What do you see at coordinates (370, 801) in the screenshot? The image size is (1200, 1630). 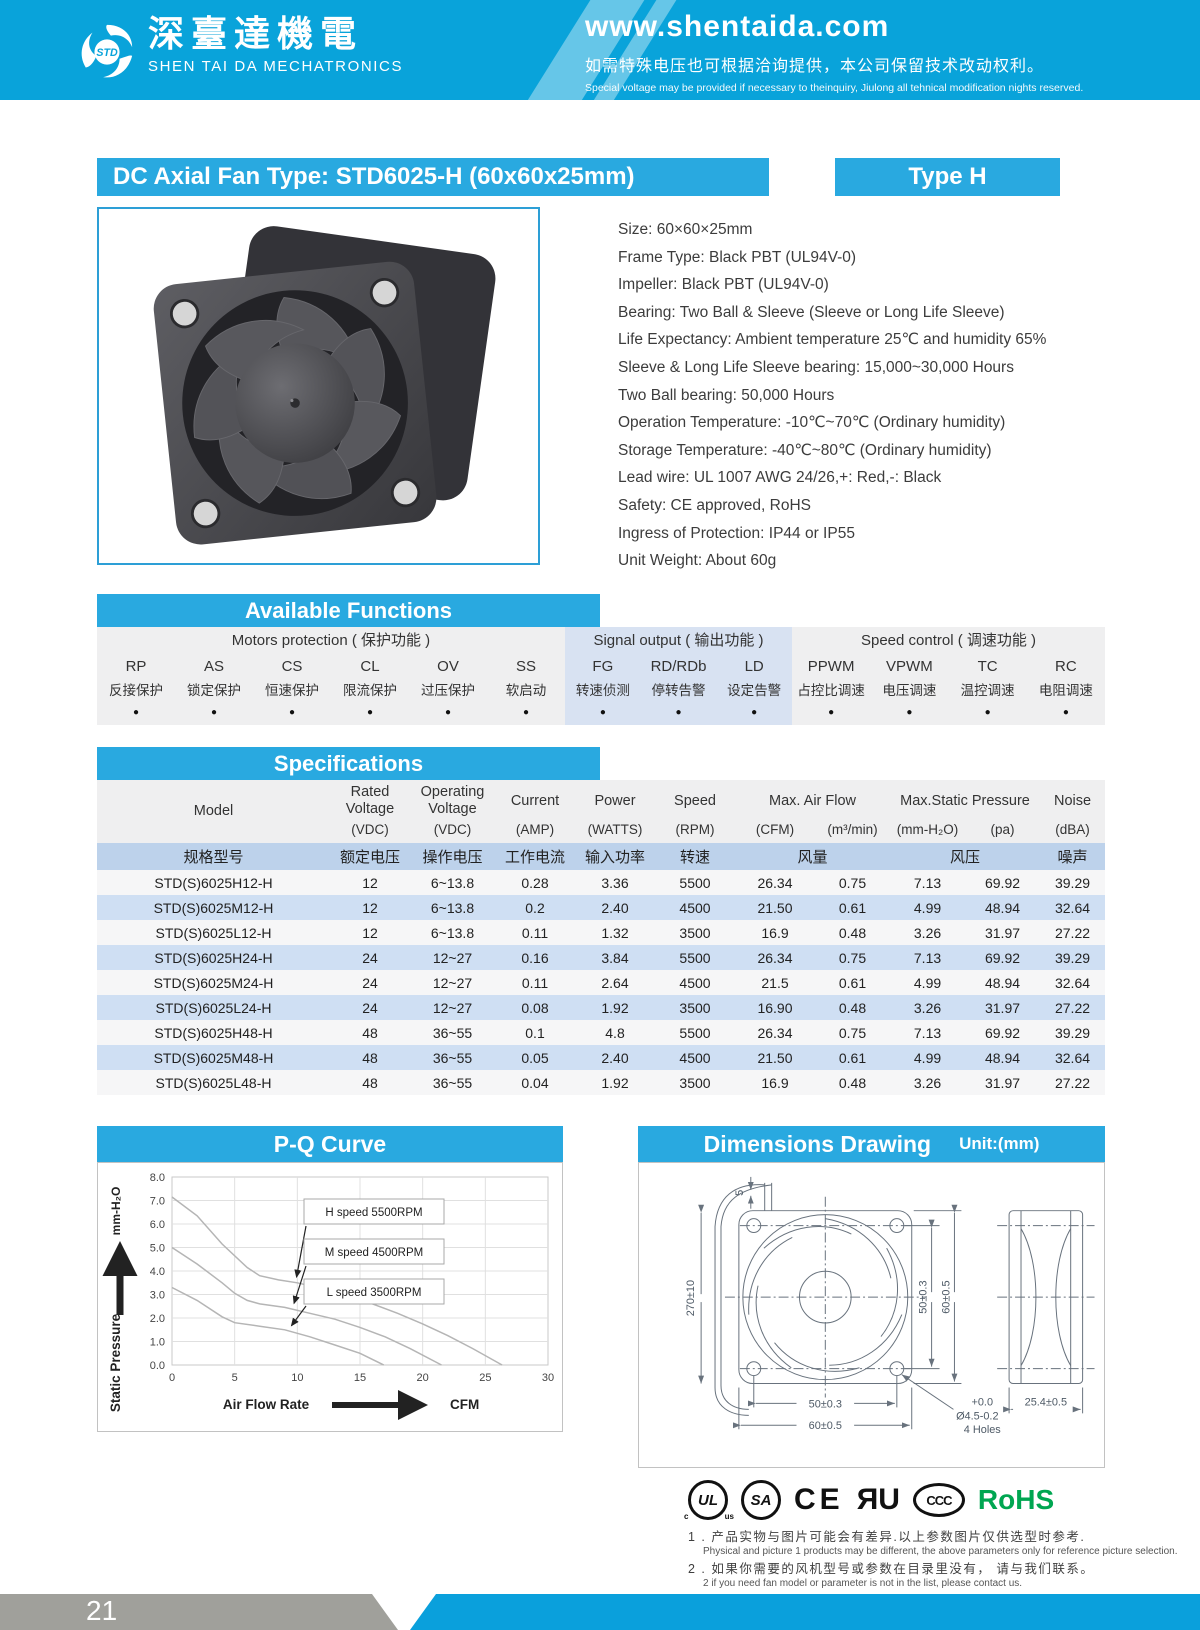 I see `spec-col-rated-voltage: Rated Voltage` at bounding box center [370, 801].